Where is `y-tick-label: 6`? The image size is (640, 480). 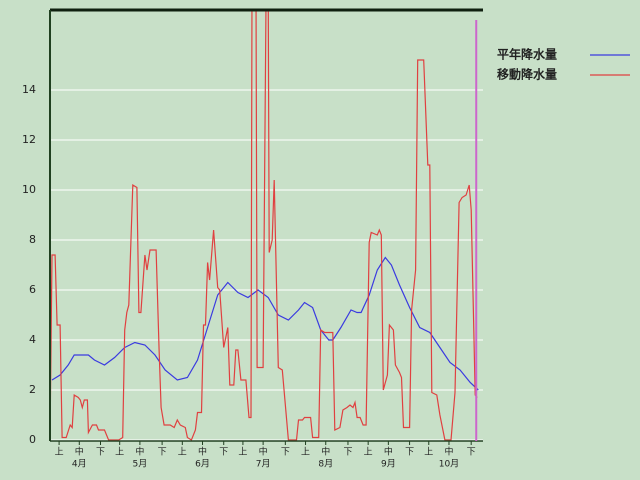
y-tick-label: 6 is located at coordinates (32, 289).